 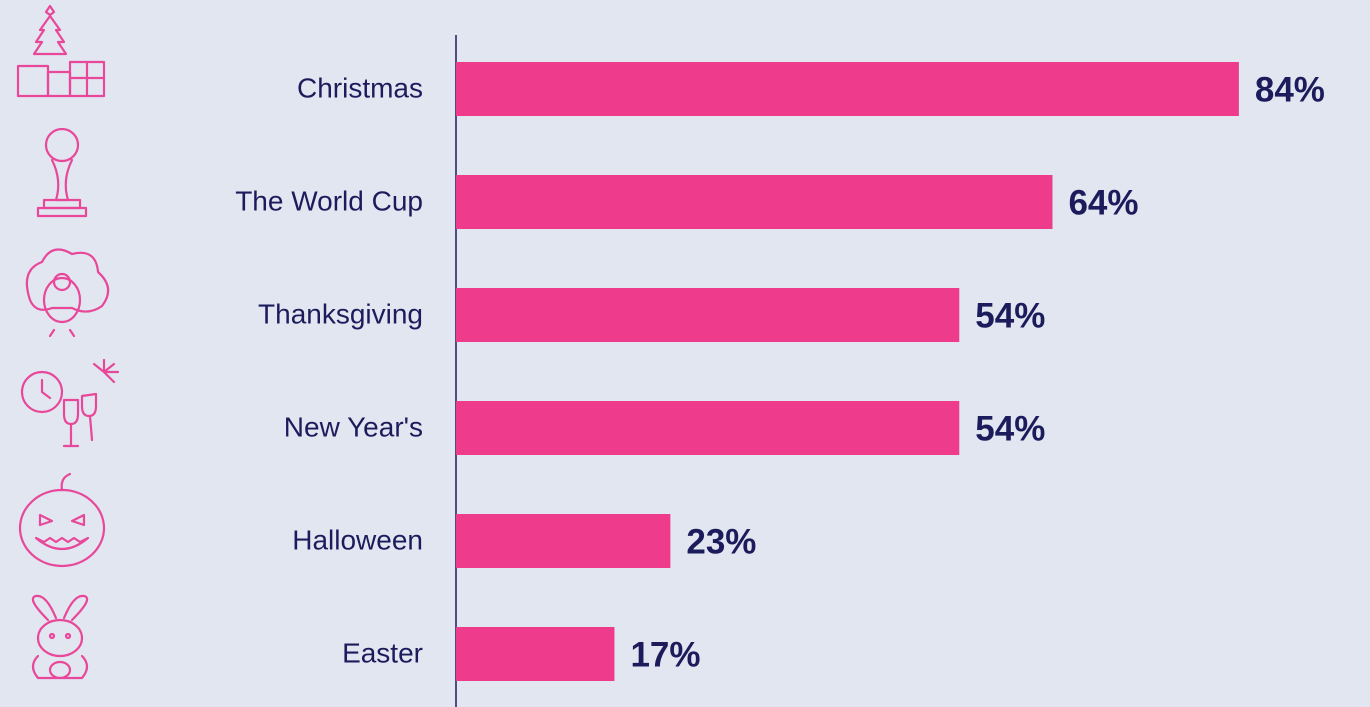 What do you see at coordinates (357, 539) in the screenshot?
I see `category-label: Halloween` at bounding box center [357, 539].